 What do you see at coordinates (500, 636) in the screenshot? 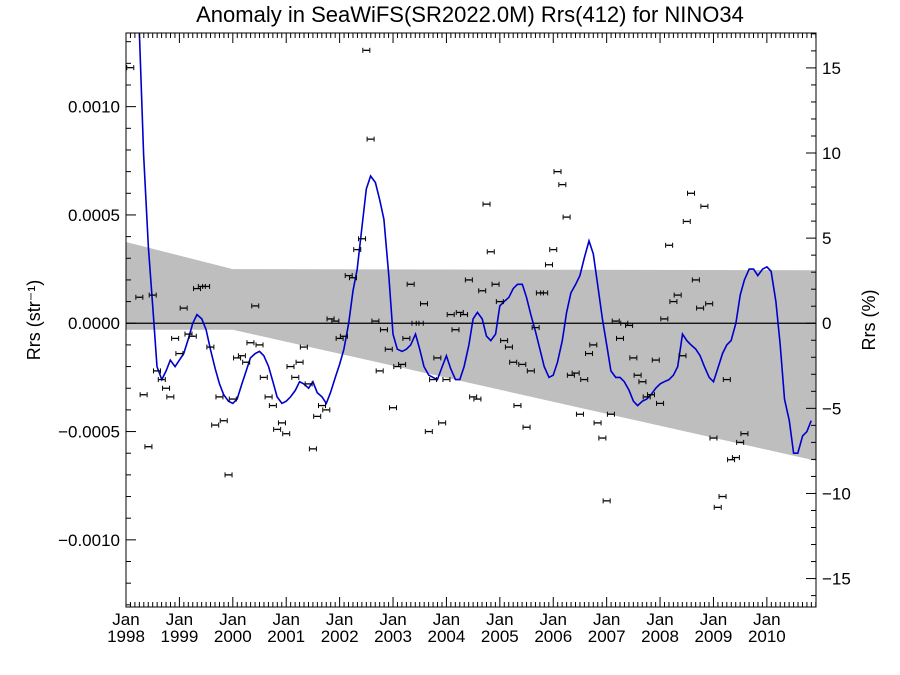
I see `x-tick-year-label: 2005` at bounding box center [500, 636].